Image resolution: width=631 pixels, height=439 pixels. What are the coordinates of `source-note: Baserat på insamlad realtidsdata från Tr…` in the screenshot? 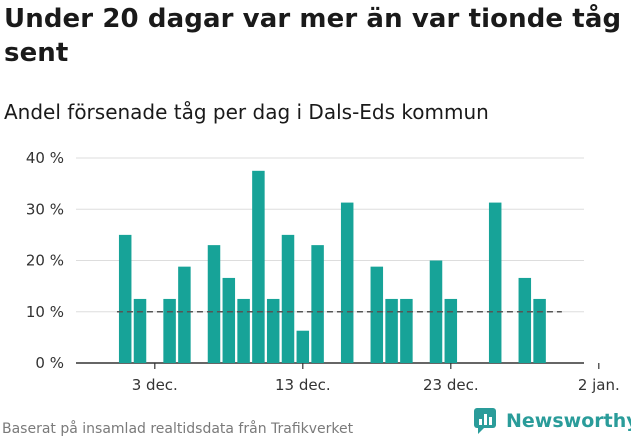 It's located at (178, 429).